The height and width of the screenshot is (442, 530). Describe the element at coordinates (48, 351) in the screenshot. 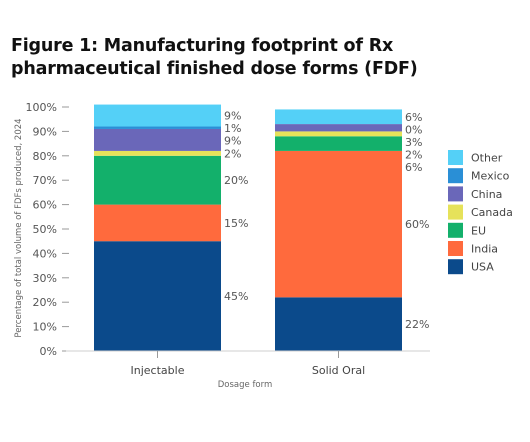

I see `y-tick-label: 0%` at that location.